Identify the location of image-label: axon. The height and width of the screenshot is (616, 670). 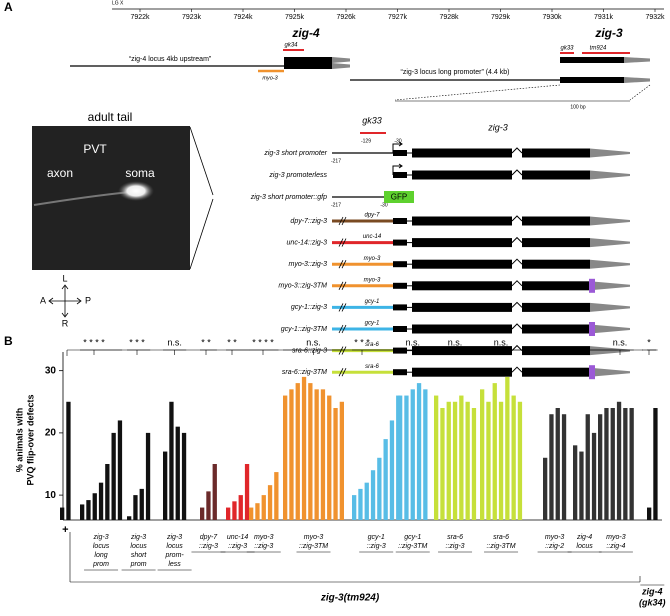
(60, 173).